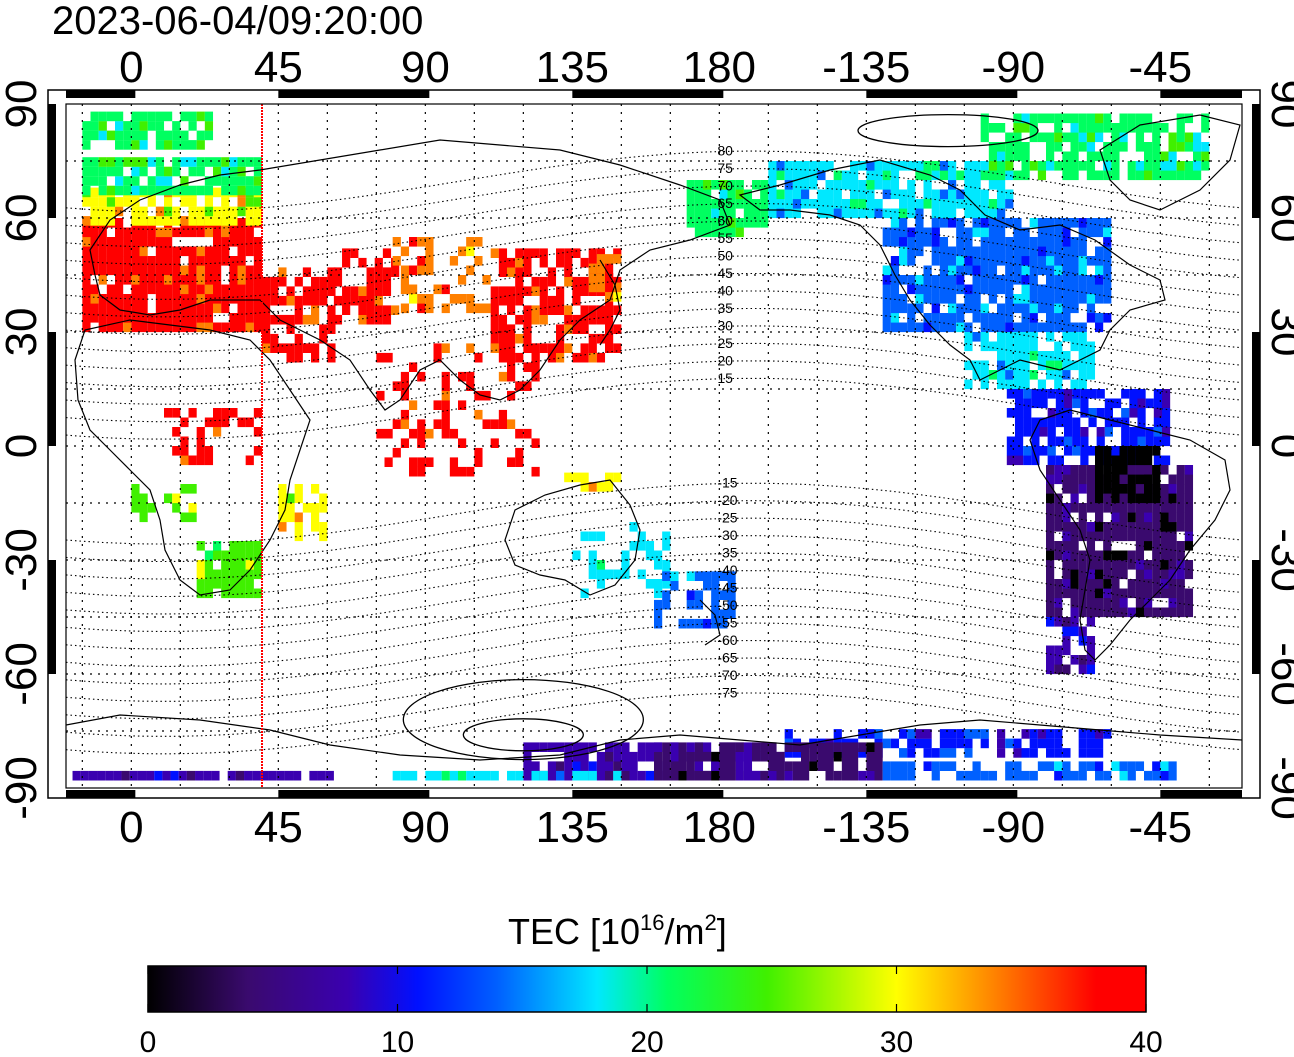 This screenshot has height=1057, width=1294. I want to click on x-tick-label-top: 135, so click(572, 67).